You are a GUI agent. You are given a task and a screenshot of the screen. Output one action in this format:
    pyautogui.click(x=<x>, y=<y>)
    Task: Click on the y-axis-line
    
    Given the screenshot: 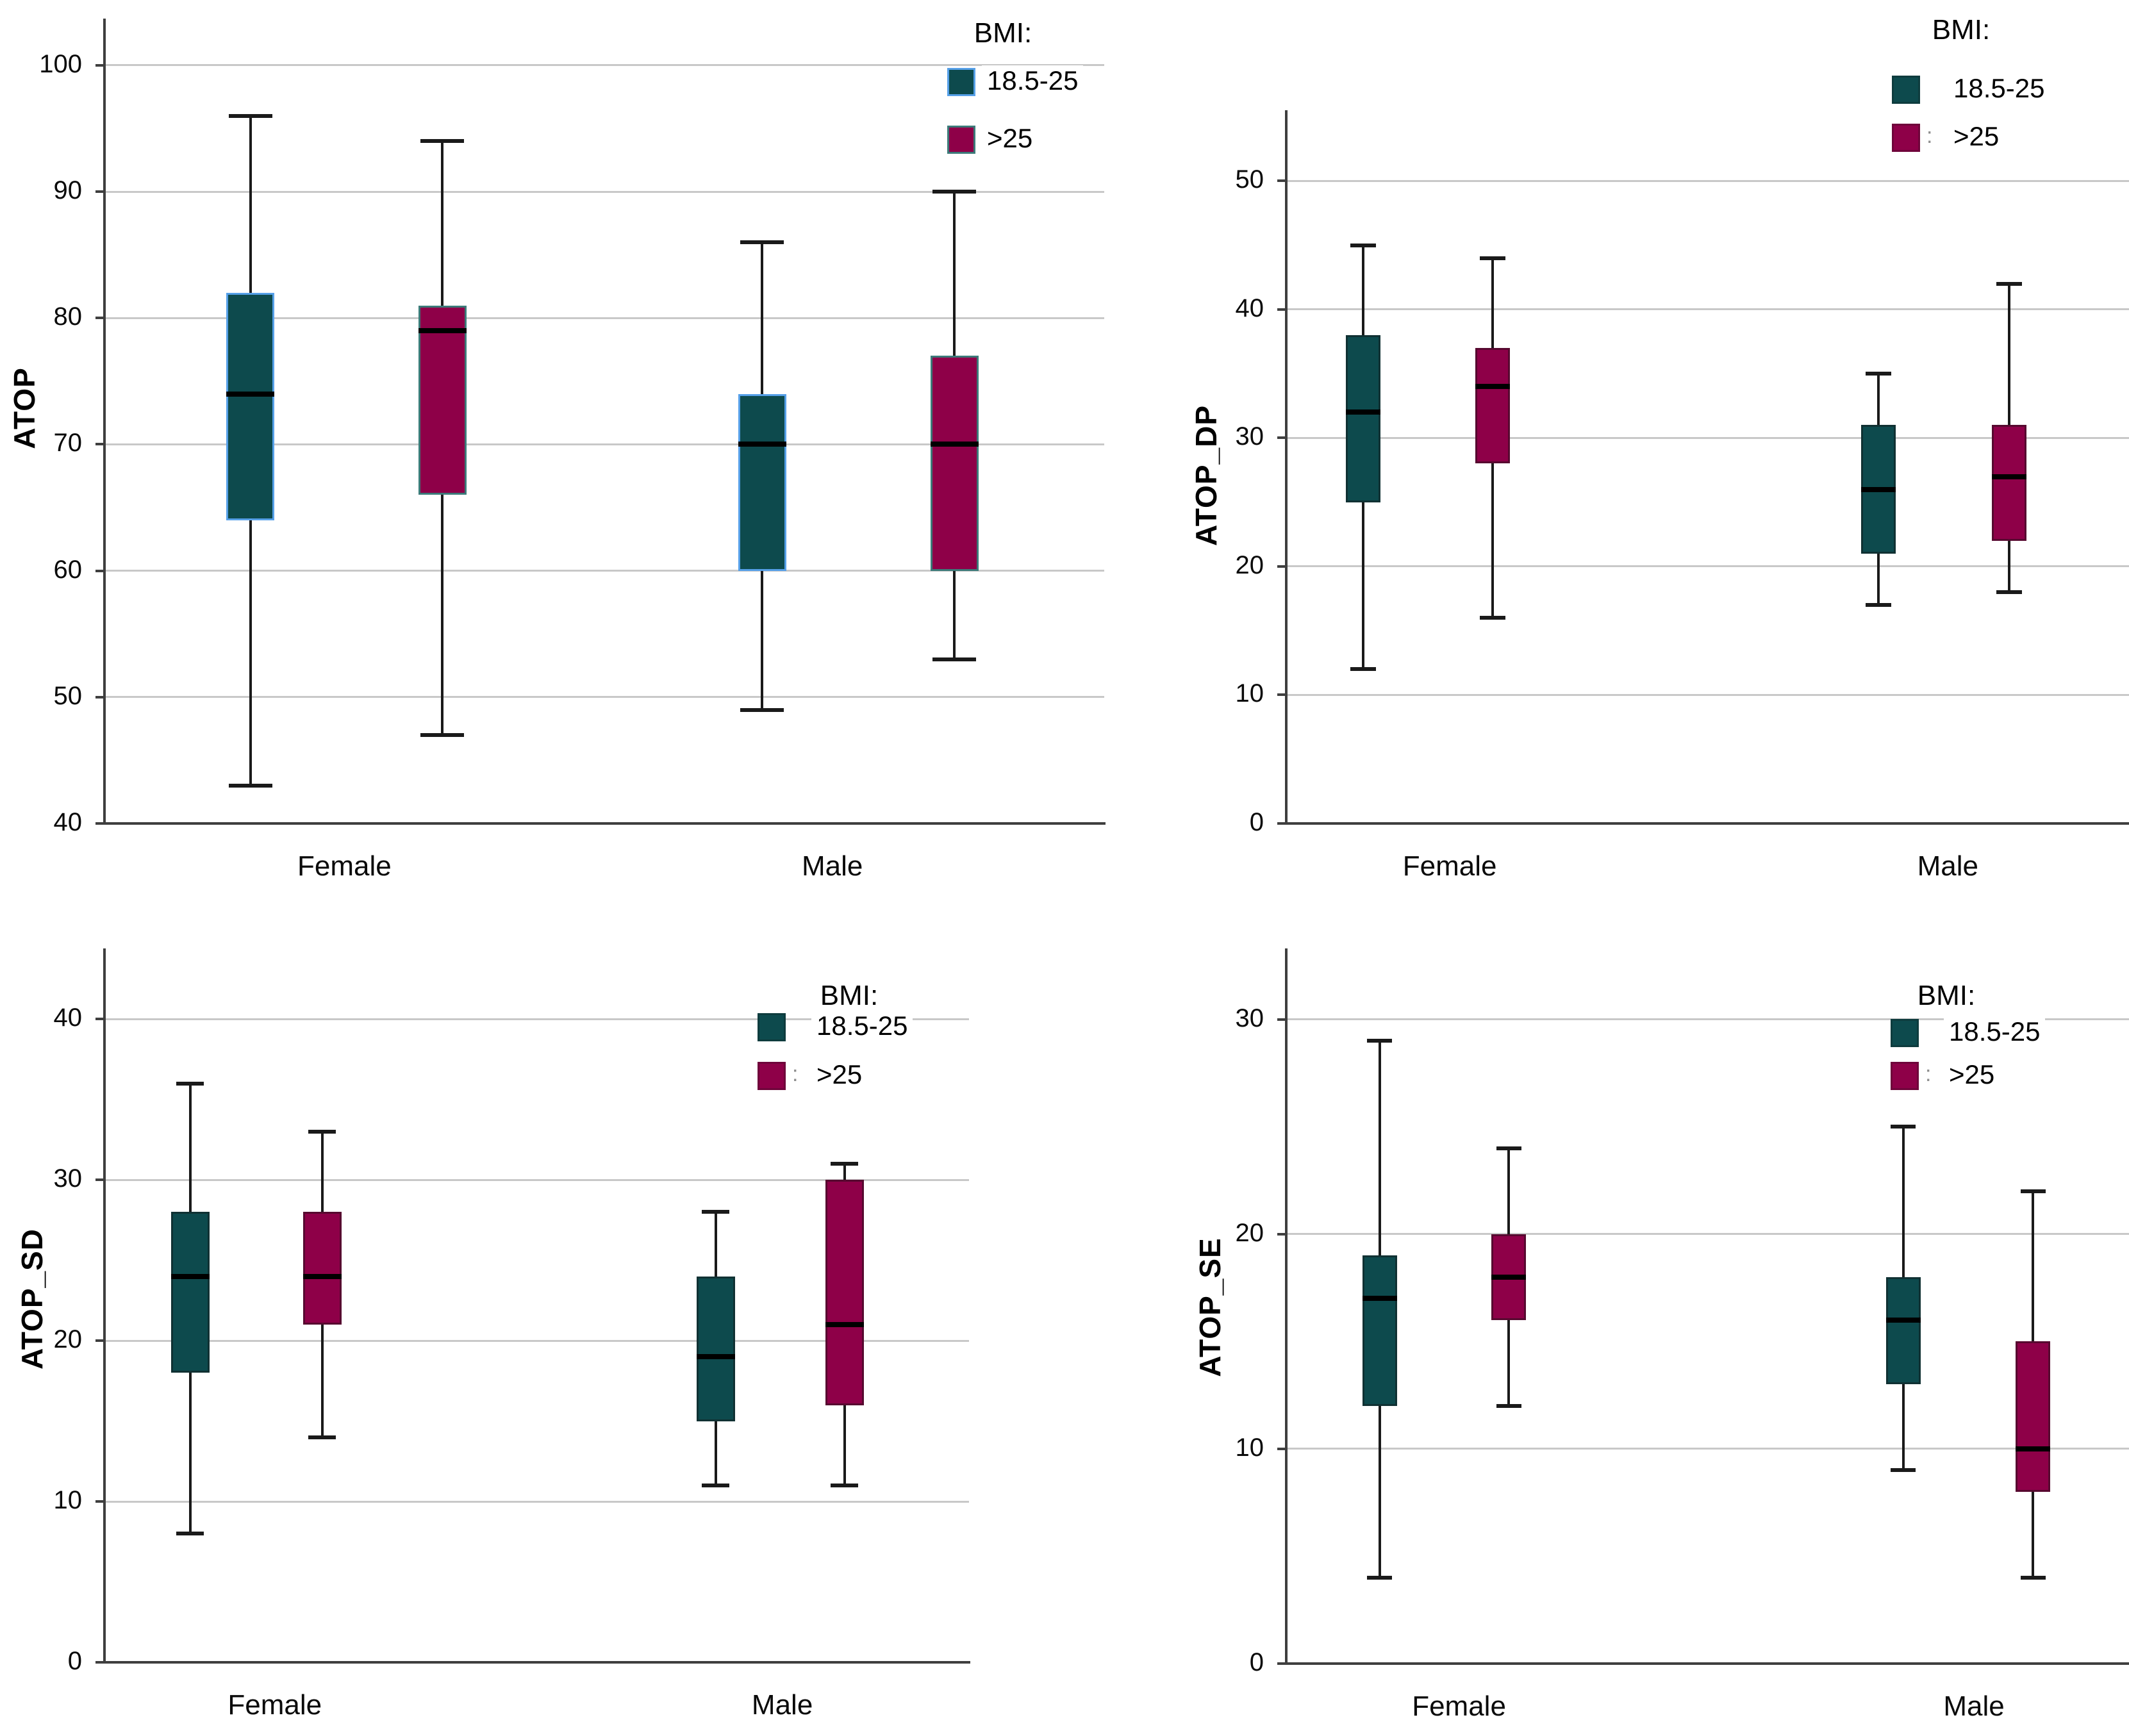 What is the action you would take?
    pyautogui.click(x=105, y=421)
    